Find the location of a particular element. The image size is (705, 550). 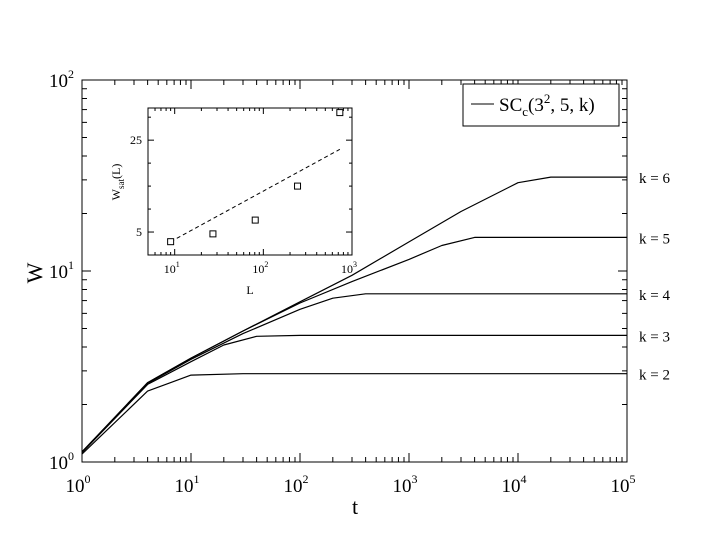

series-line-k2 is located at coordinates (354, 414).